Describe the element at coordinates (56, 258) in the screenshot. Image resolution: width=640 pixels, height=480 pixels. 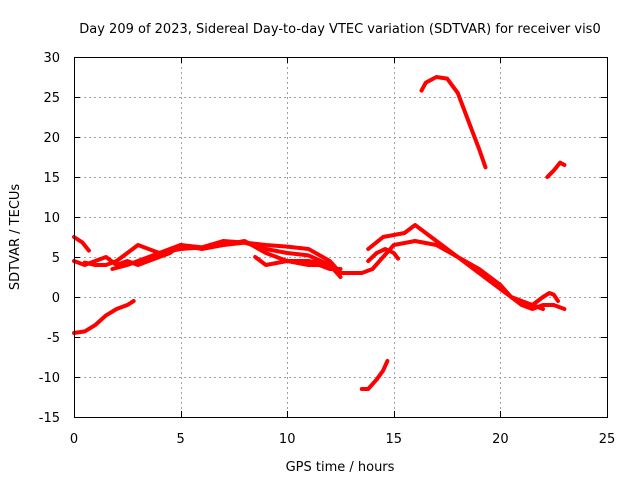
I see `y-tick-label: 5` at that location.